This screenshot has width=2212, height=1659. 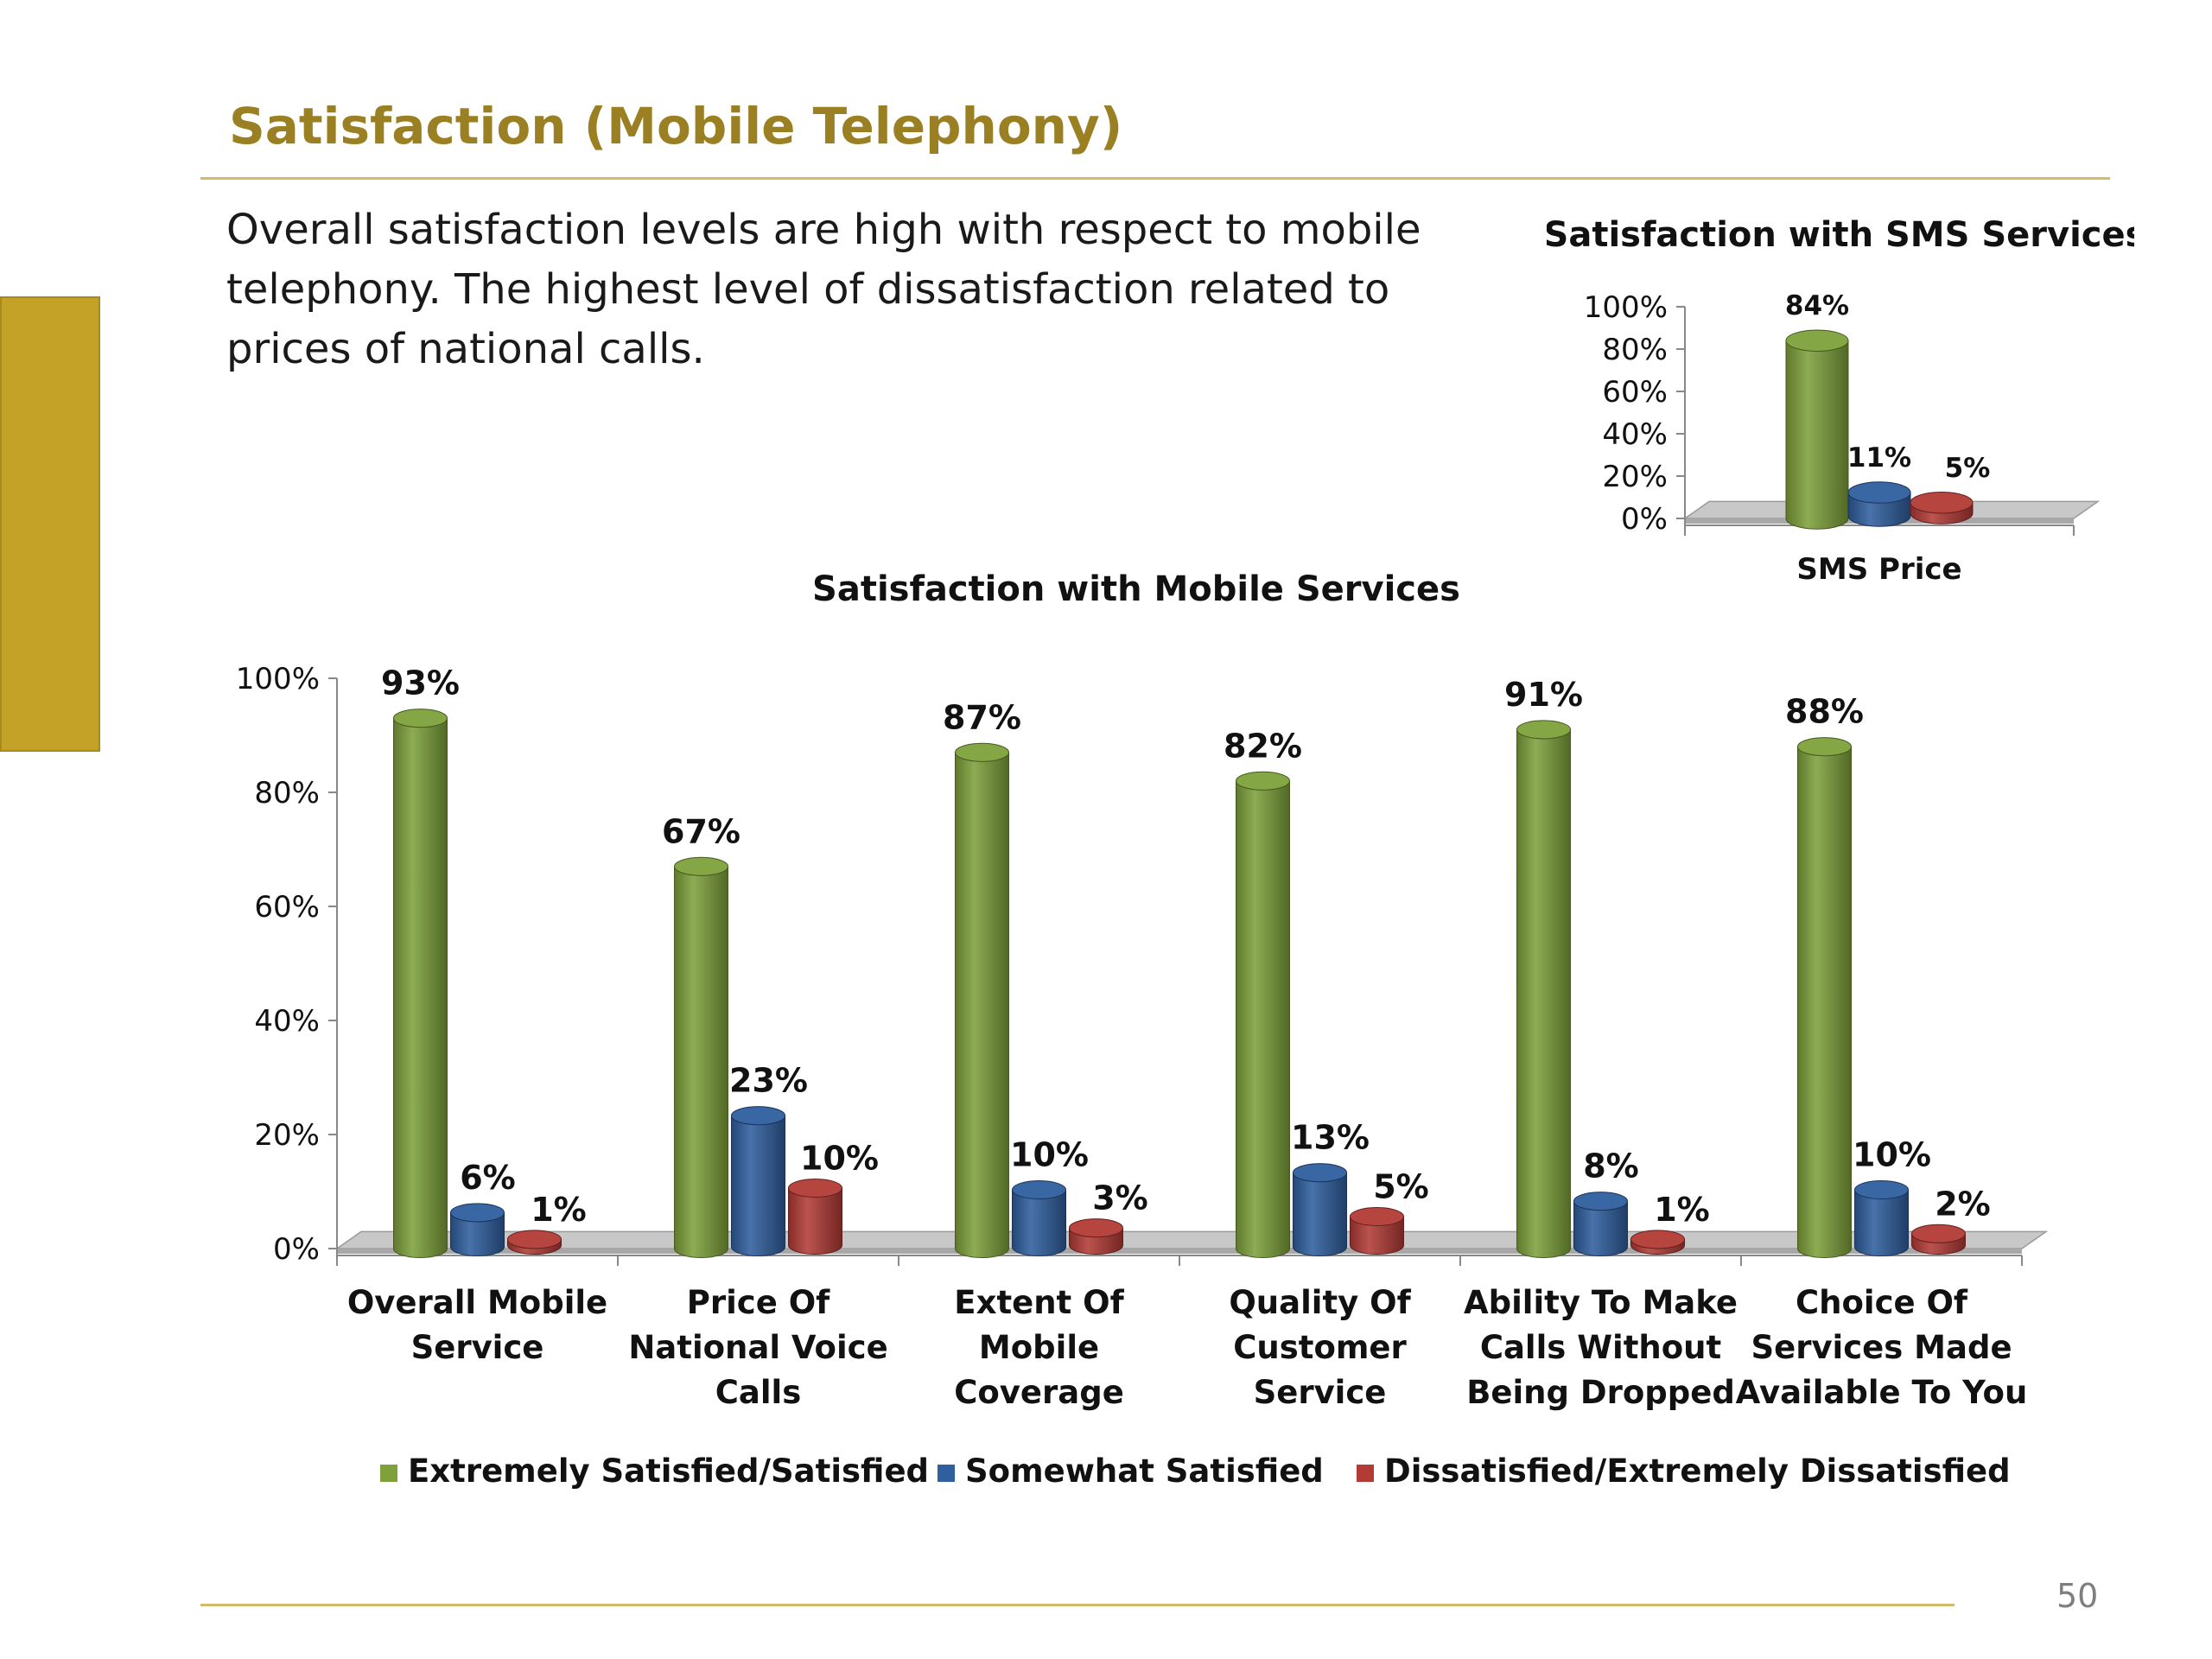 What do you see at coordinates (1039, 1302) in the screenshot?
I see `category-label: Extent Of` at bounding box center [1039, 1302].